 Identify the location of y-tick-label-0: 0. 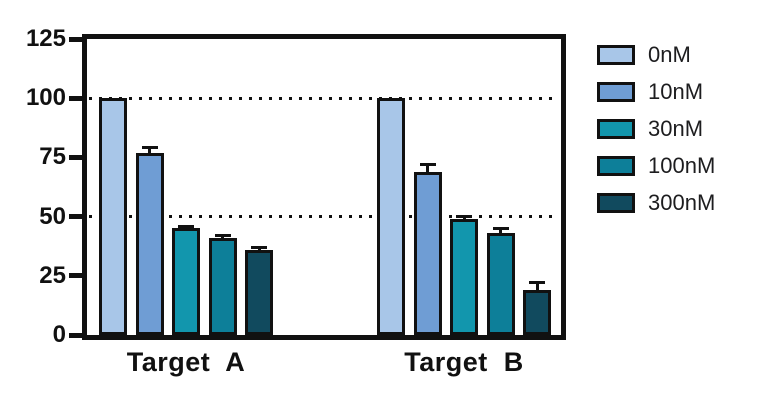
(59, 334).